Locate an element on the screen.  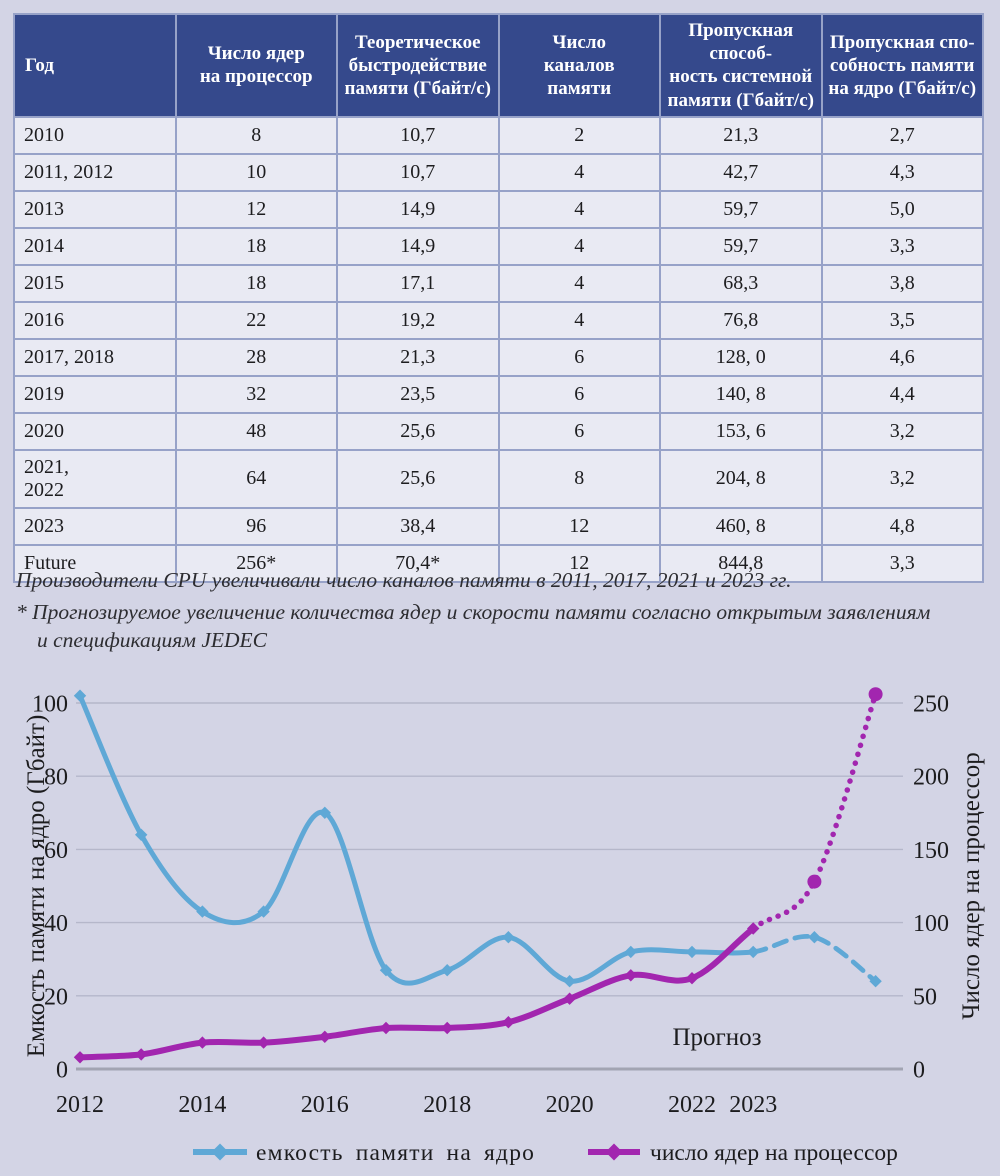
value-cell: 2 is located at coordinates (579, 135).